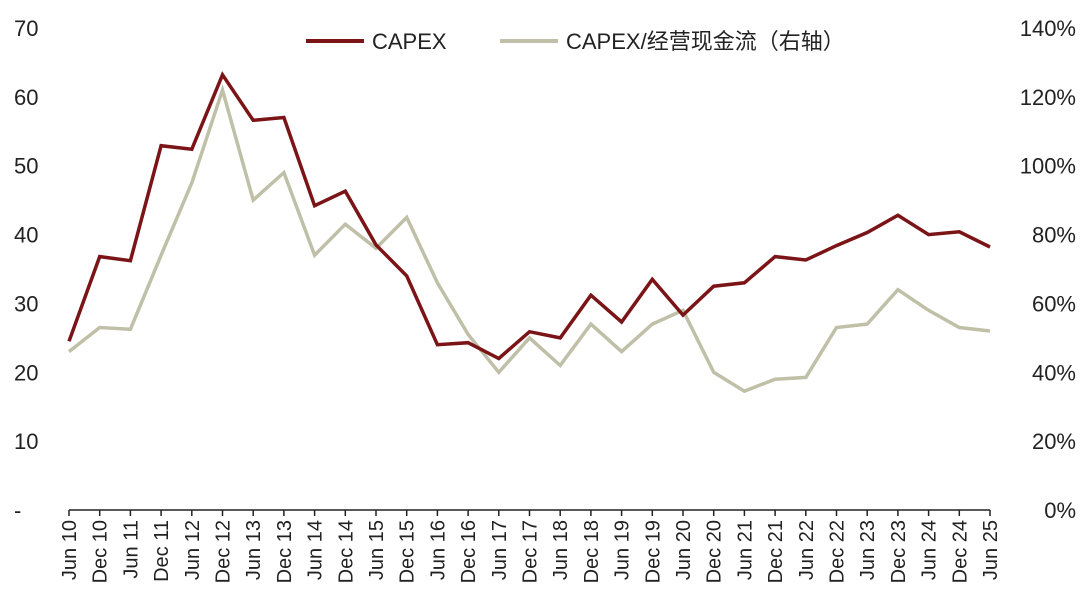 The image size is (1080, 608). Describe the element at coordinates (1048, 97) in the screenshot. I see `y-right-tick-label: 120%` at that location.